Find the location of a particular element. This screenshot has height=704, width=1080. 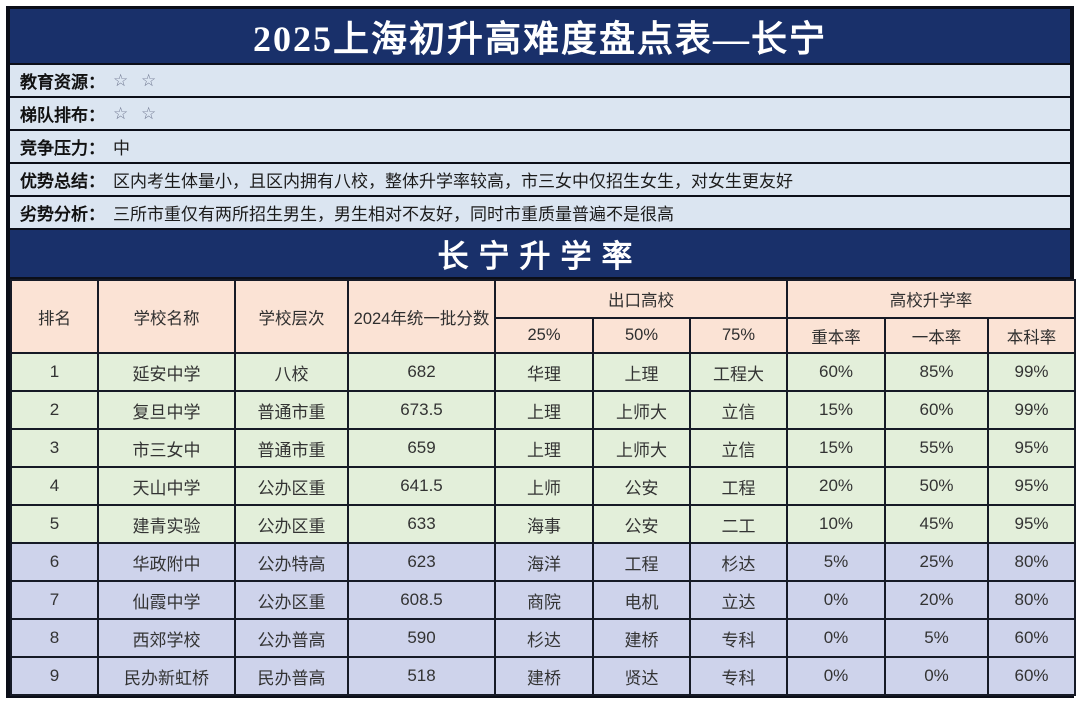

table-row: 4 天山中学 公办区重 641.5 上师 公安 工程 20% 50% 95% is located at coordinates (543, 486).